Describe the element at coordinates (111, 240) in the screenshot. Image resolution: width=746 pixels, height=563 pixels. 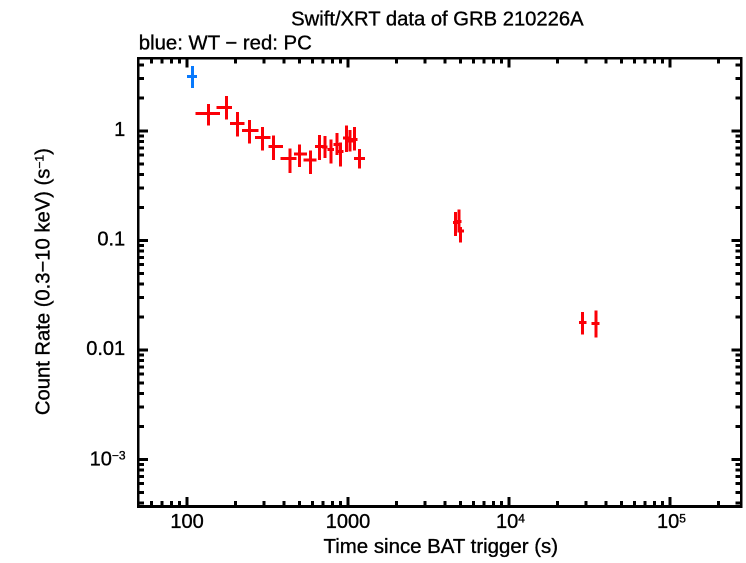
I see `svg-text: 0.1` at that location.